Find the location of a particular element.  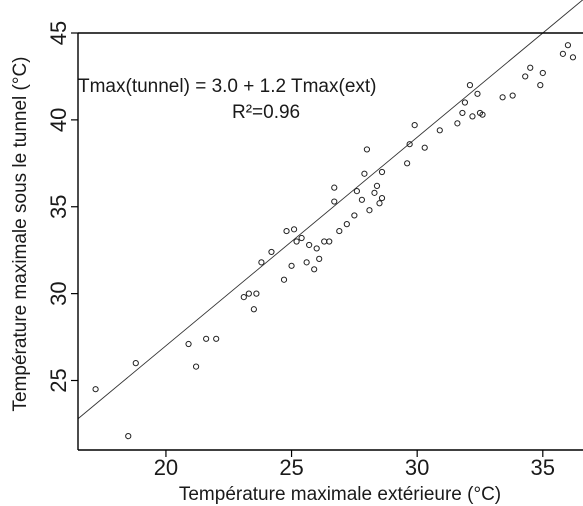

x-axis-title: Température maximale extérieure (°C) is located at coordinates (340, 494).